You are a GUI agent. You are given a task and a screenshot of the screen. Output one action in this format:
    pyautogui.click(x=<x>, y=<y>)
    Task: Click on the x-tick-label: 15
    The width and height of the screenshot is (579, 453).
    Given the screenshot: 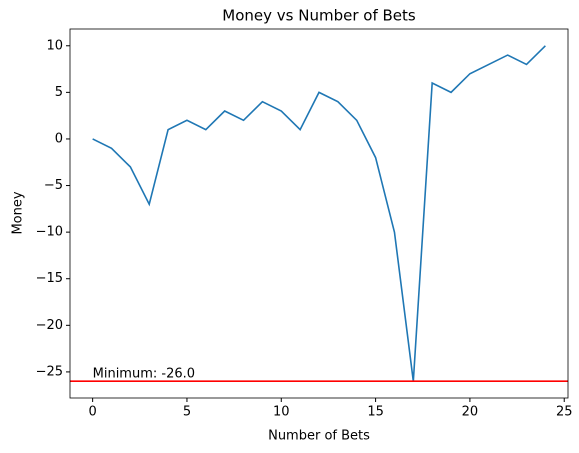 What is the action you would take?
    pyautogui.click(x=375, y=412)
    